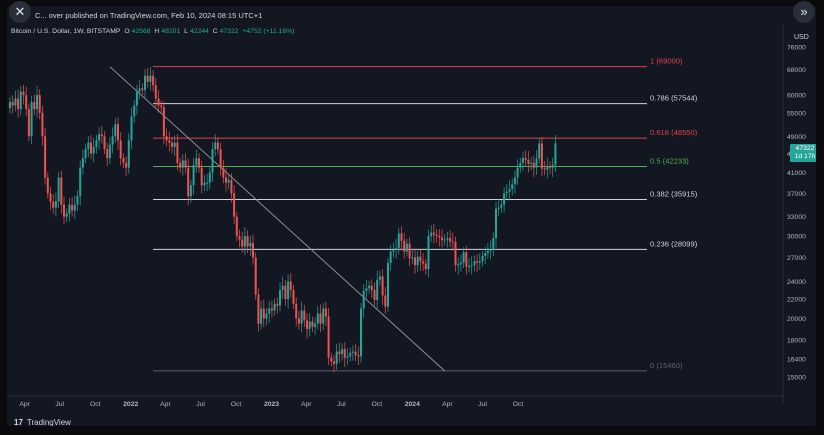 Image resolution: width=824 pixels, height=435 pixels. I want to click on x-tick-label: Jul, so click(200, 404).